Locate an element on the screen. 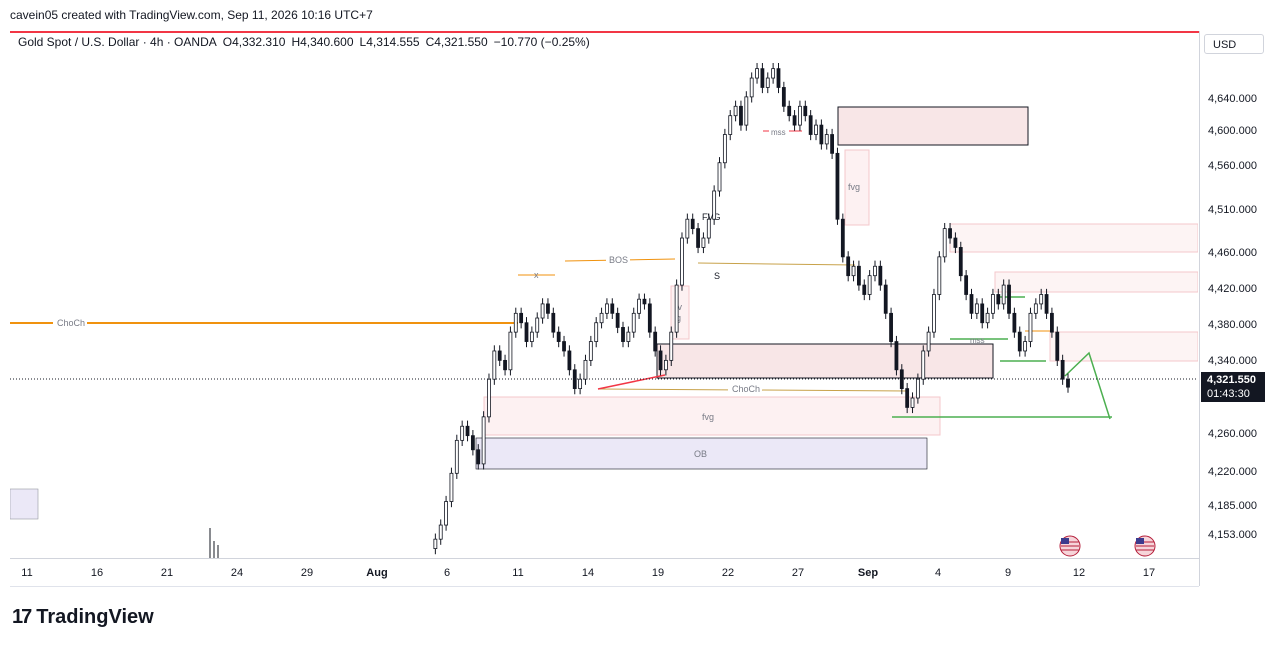 The image size is (1281, 647). fvg-zone-mid is located at coordinates (857, 187).